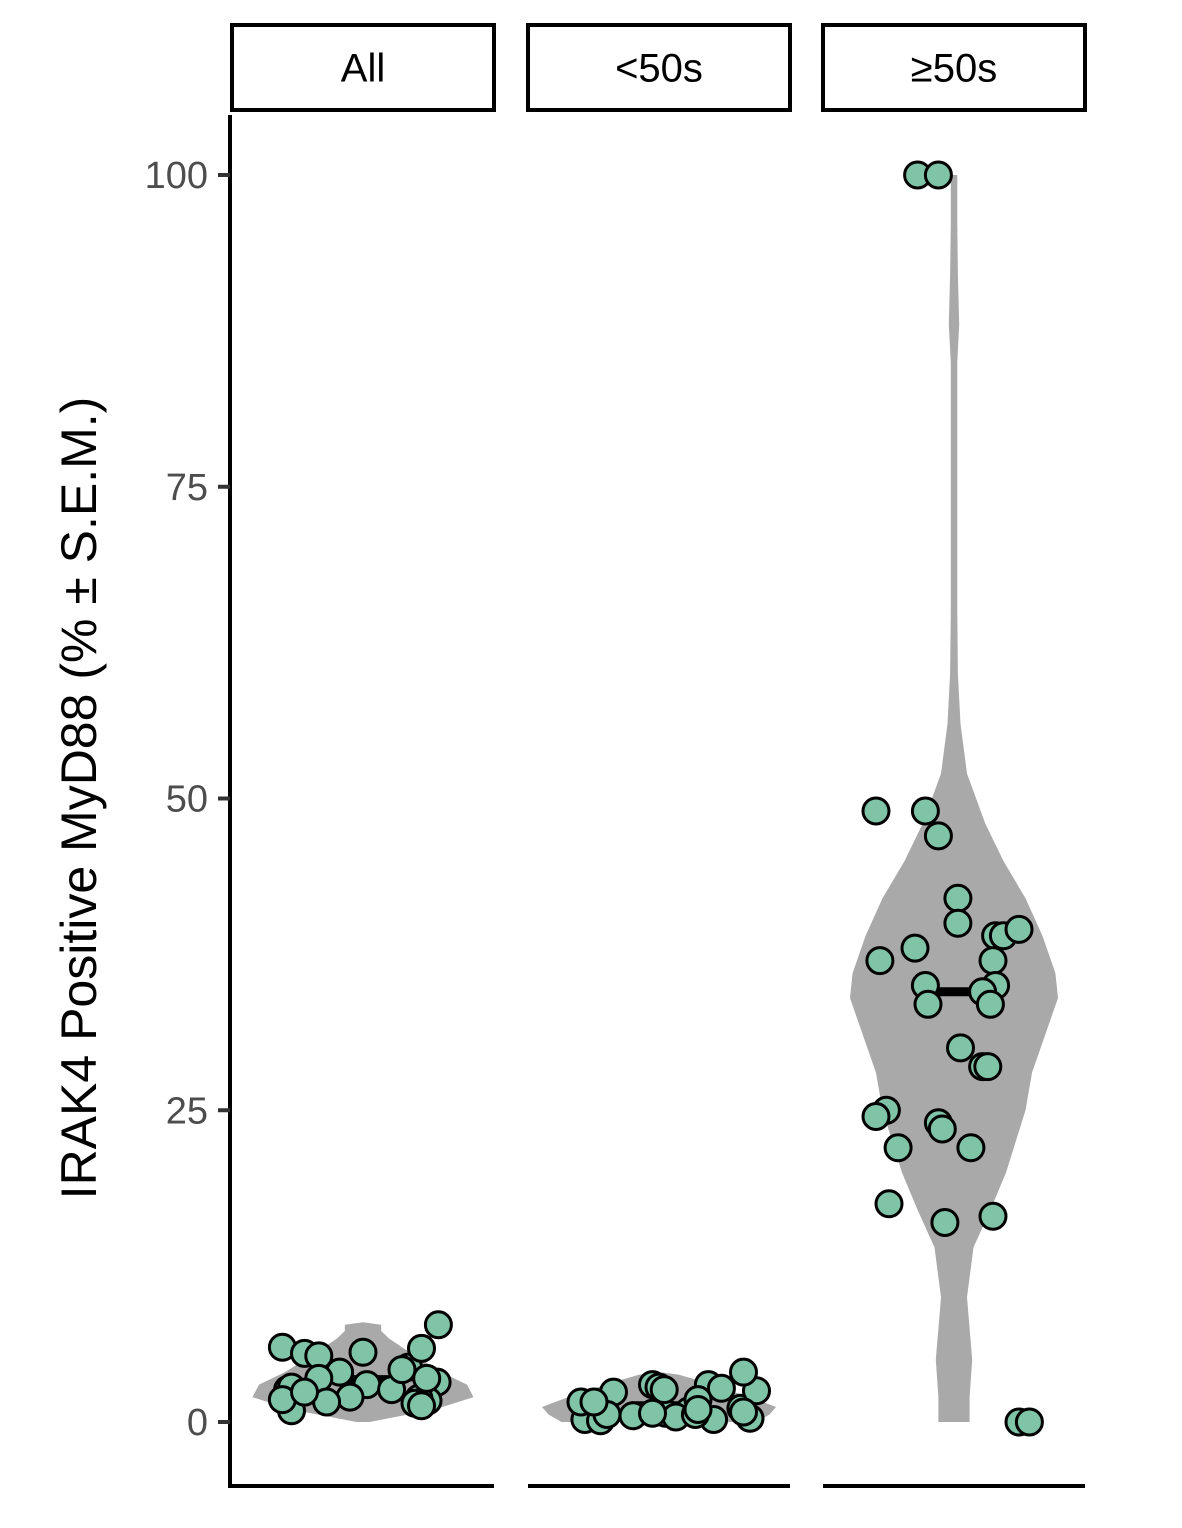 Image resolution: width=1182 pixels, height=1528 pixels. I want to click on y-tick-label: 100, so click(176, 176).